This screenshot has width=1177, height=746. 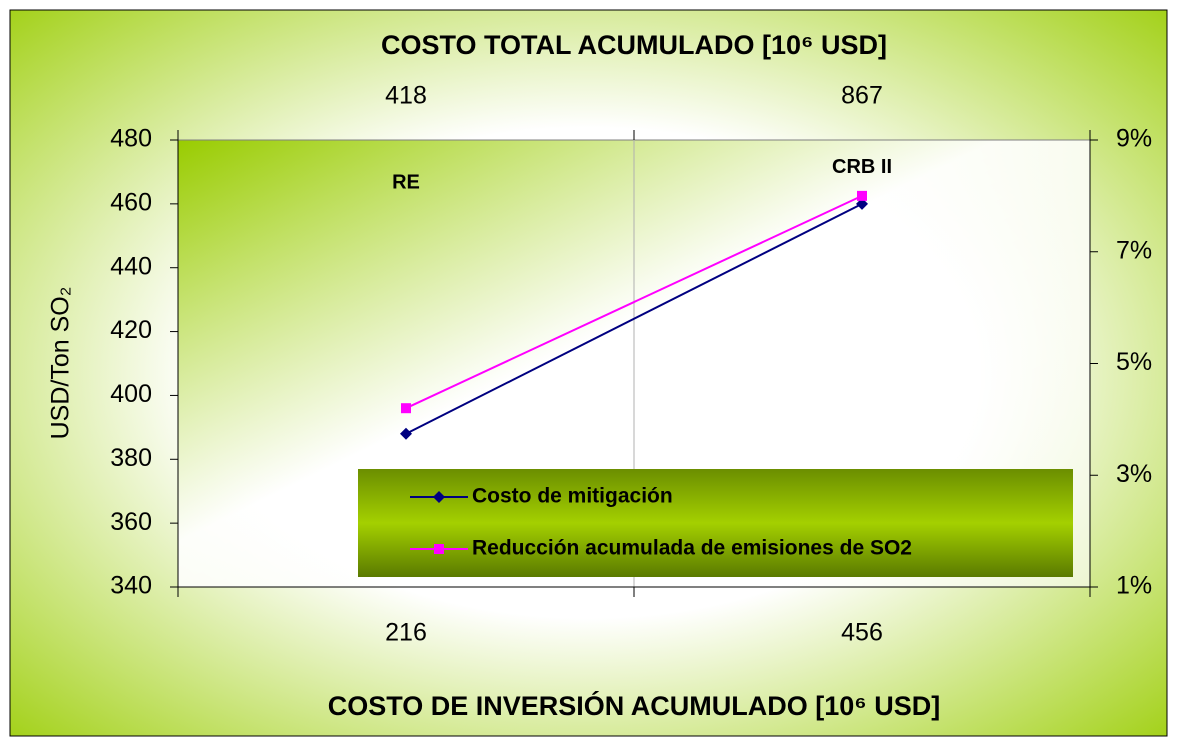 I want to click on legend-box, so click(x=715, y=523).